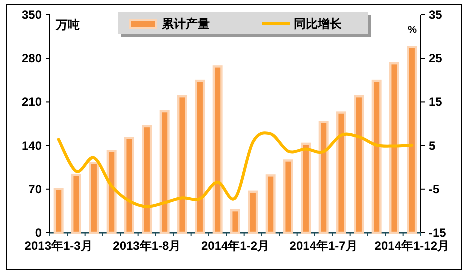 The width and height of the screenshot is (468, 279). I want to click on y2-tick-label: 35, so click(436, 15).